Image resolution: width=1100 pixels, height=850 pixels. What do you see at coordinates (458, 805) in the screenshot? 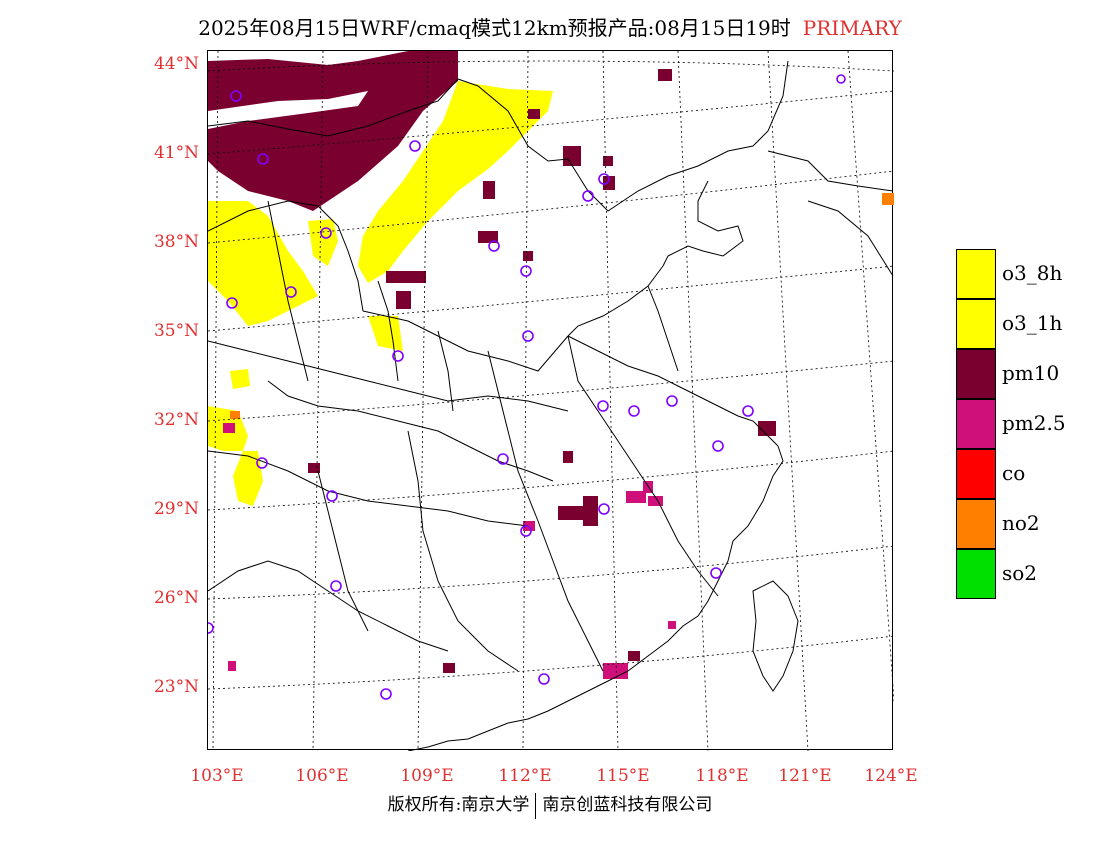
I see `footer-left: 版权所有:南京大学` at bounding box center [458, 805].